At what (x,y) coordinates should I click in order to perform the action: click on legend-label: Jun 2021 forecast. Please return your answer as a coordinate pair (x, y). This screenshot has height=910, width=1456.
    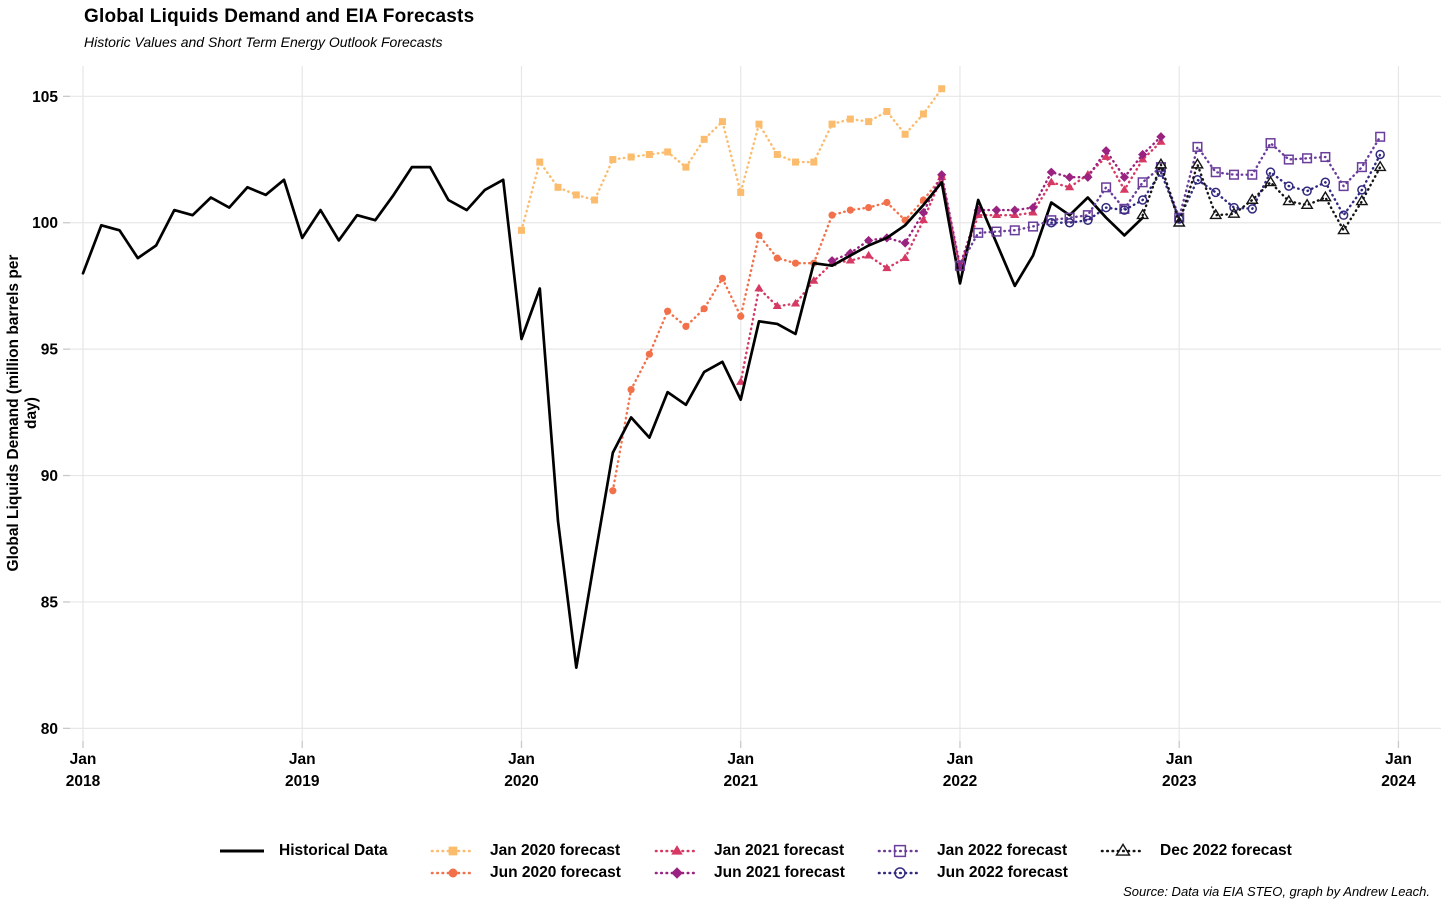
    Looking at the image, I should click on (779, 872).